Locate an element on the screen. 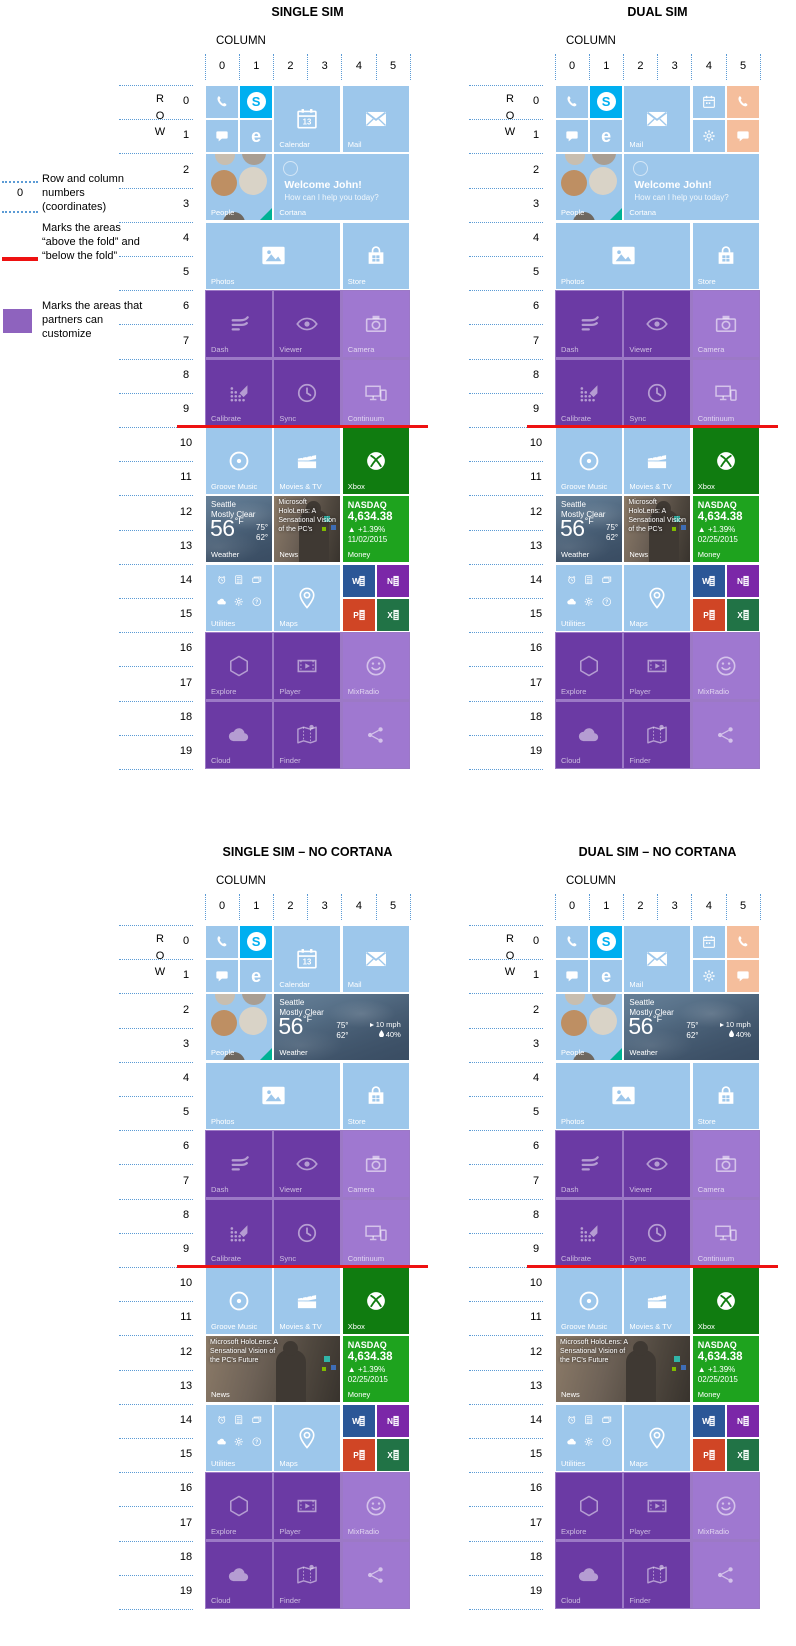  utilities-tile: ? Utilities is located at coordinates (589, 1437).